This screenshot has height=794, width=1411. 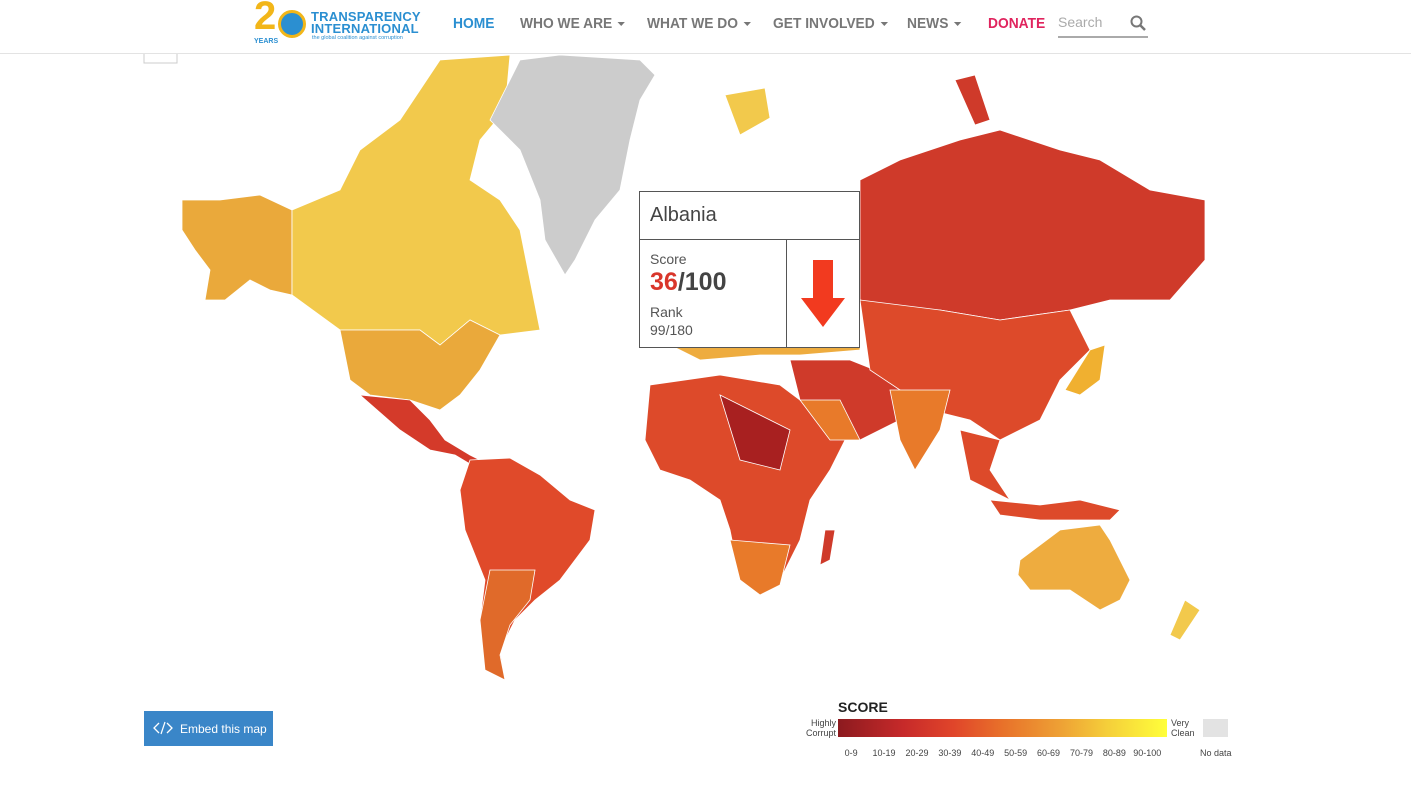 I want to click on nav-link: WHAT WE DO, so click(x=699, y=23).